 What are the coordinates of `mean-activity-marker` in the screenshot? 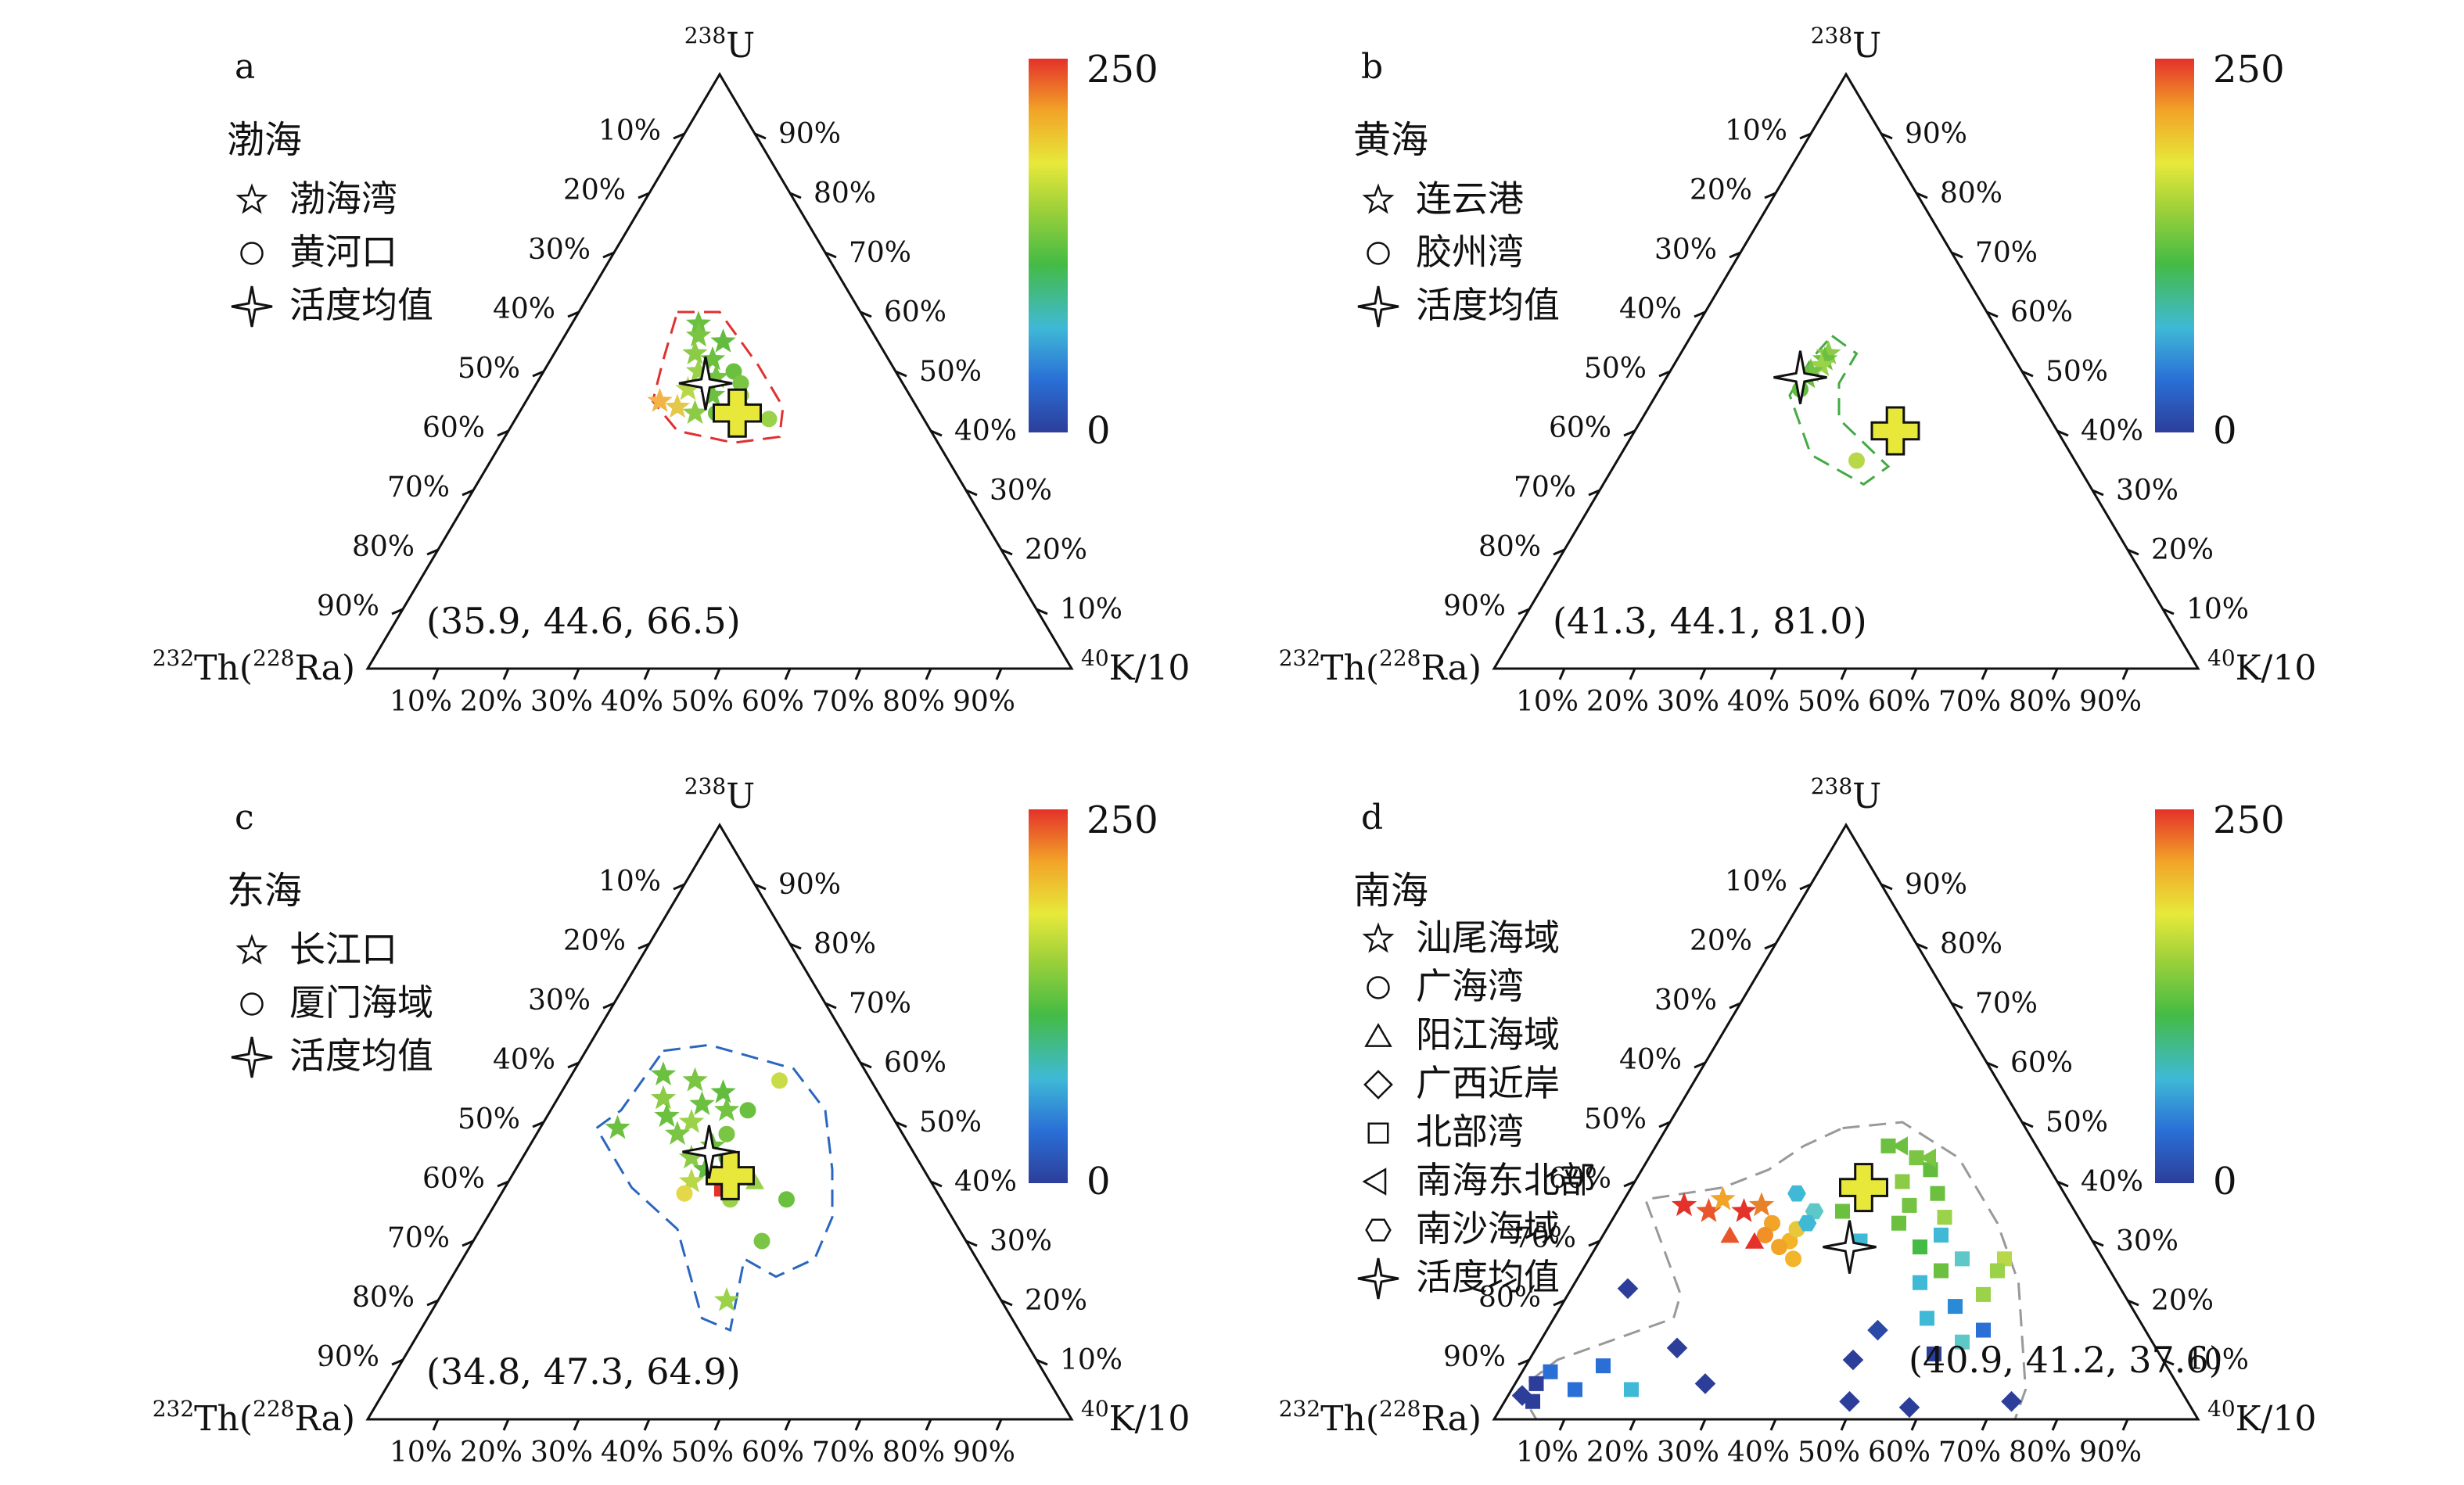 It's located at (705, 383).